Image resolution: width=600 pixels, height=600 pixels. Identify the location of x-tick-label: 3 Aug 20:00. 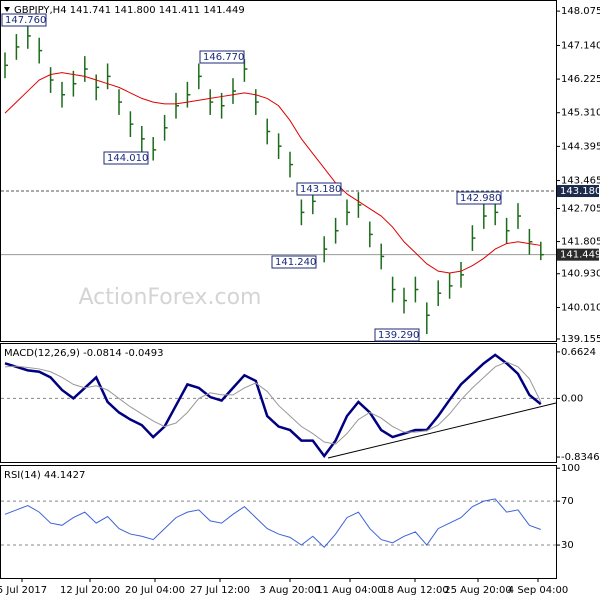
(289, 590).